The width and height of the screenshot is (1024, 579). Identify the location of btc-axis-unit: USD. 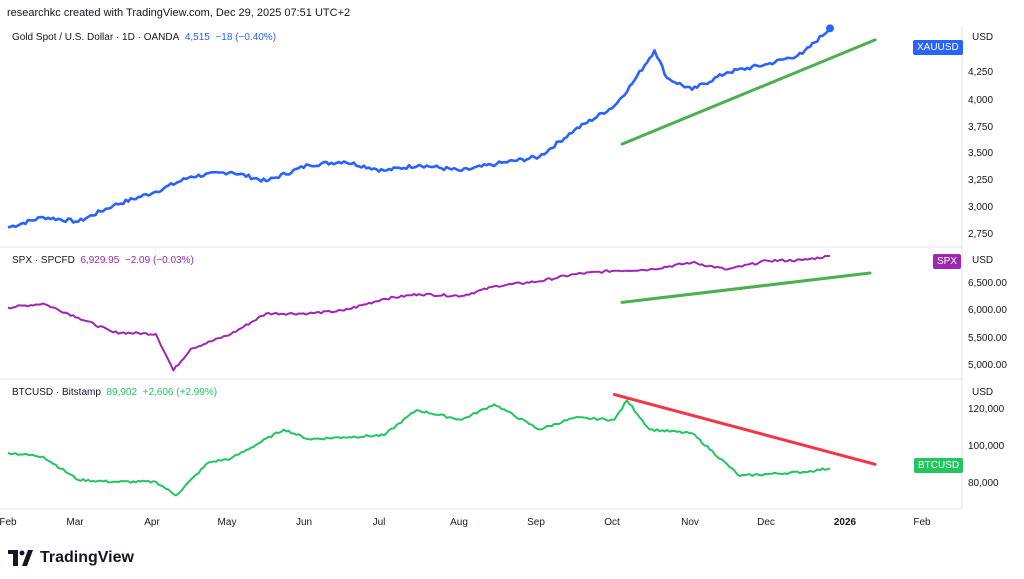
(983, 392).